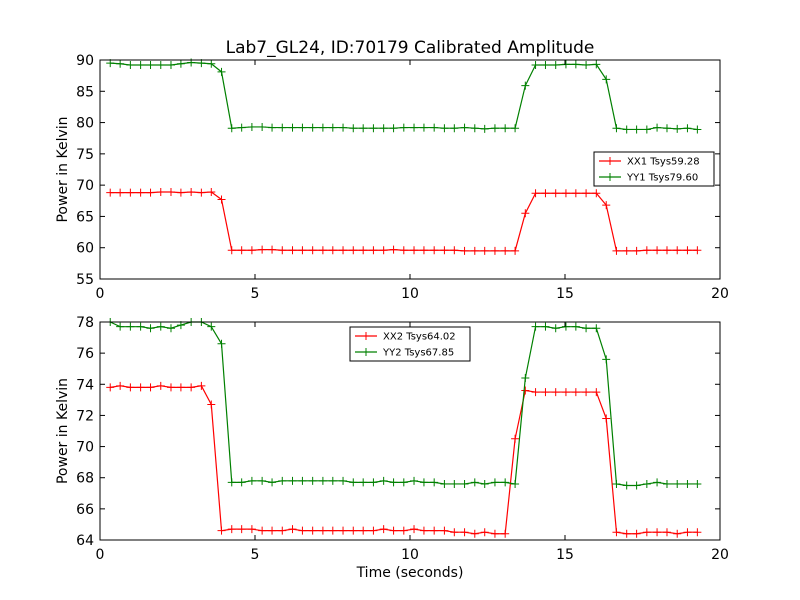 The height and width of the screenshot is (600, 800). What do you see at coordinates (720, 294) in the screenshot?
I see `x-tick-label: 20` at bounding box center [720, 294].